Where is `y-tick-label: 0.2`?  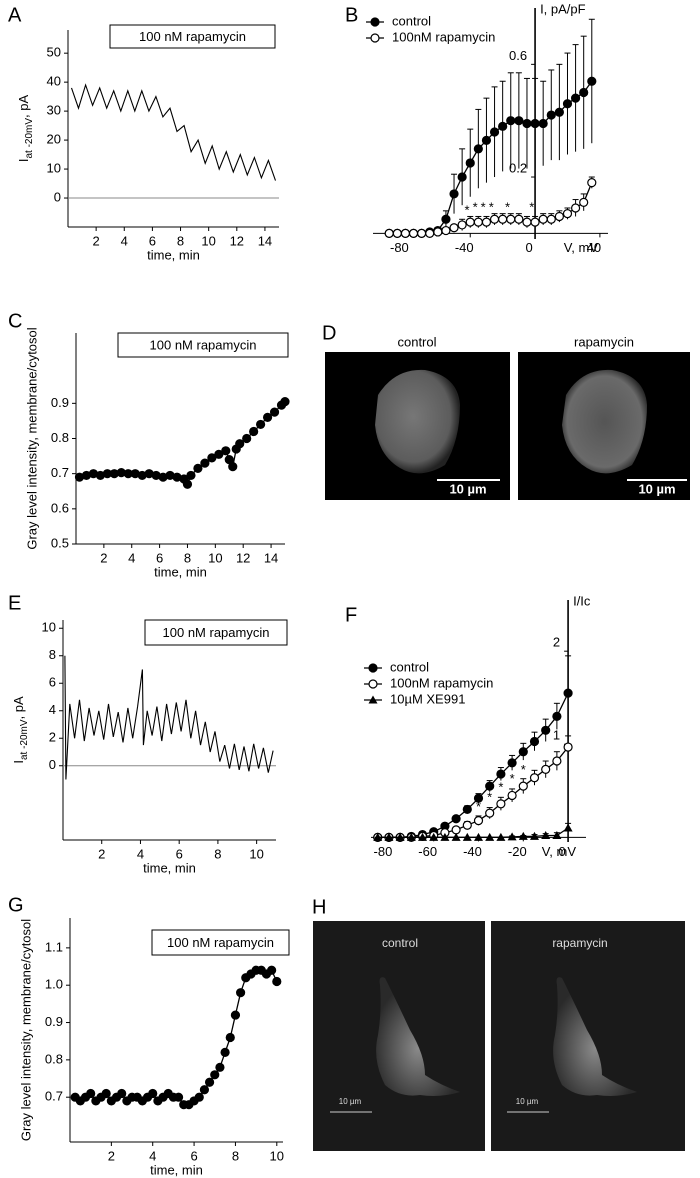
y-tick-label: 0.2 is located at coordinates (518, 167).